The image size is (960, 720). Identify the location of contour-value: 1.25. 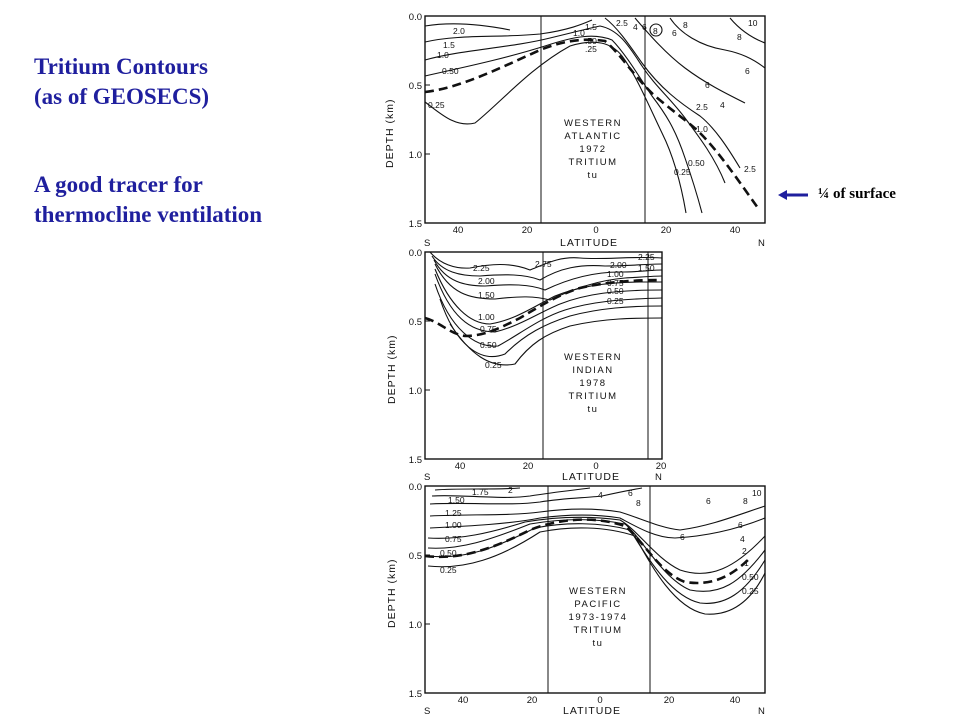
(453, 513).